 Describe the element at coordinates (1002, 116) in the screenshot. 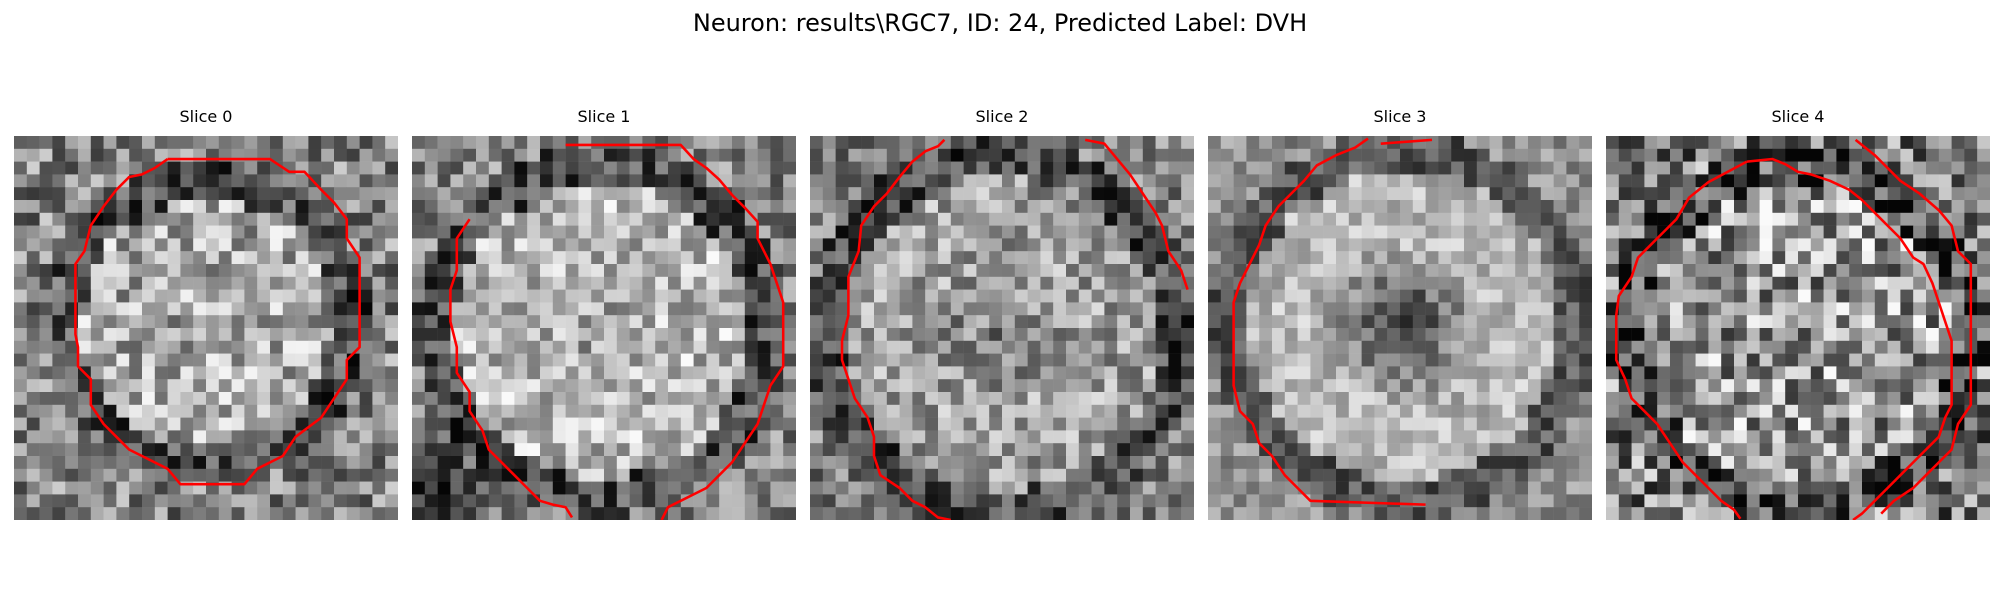

I see `slice-title-2: Slice 2` at that location.